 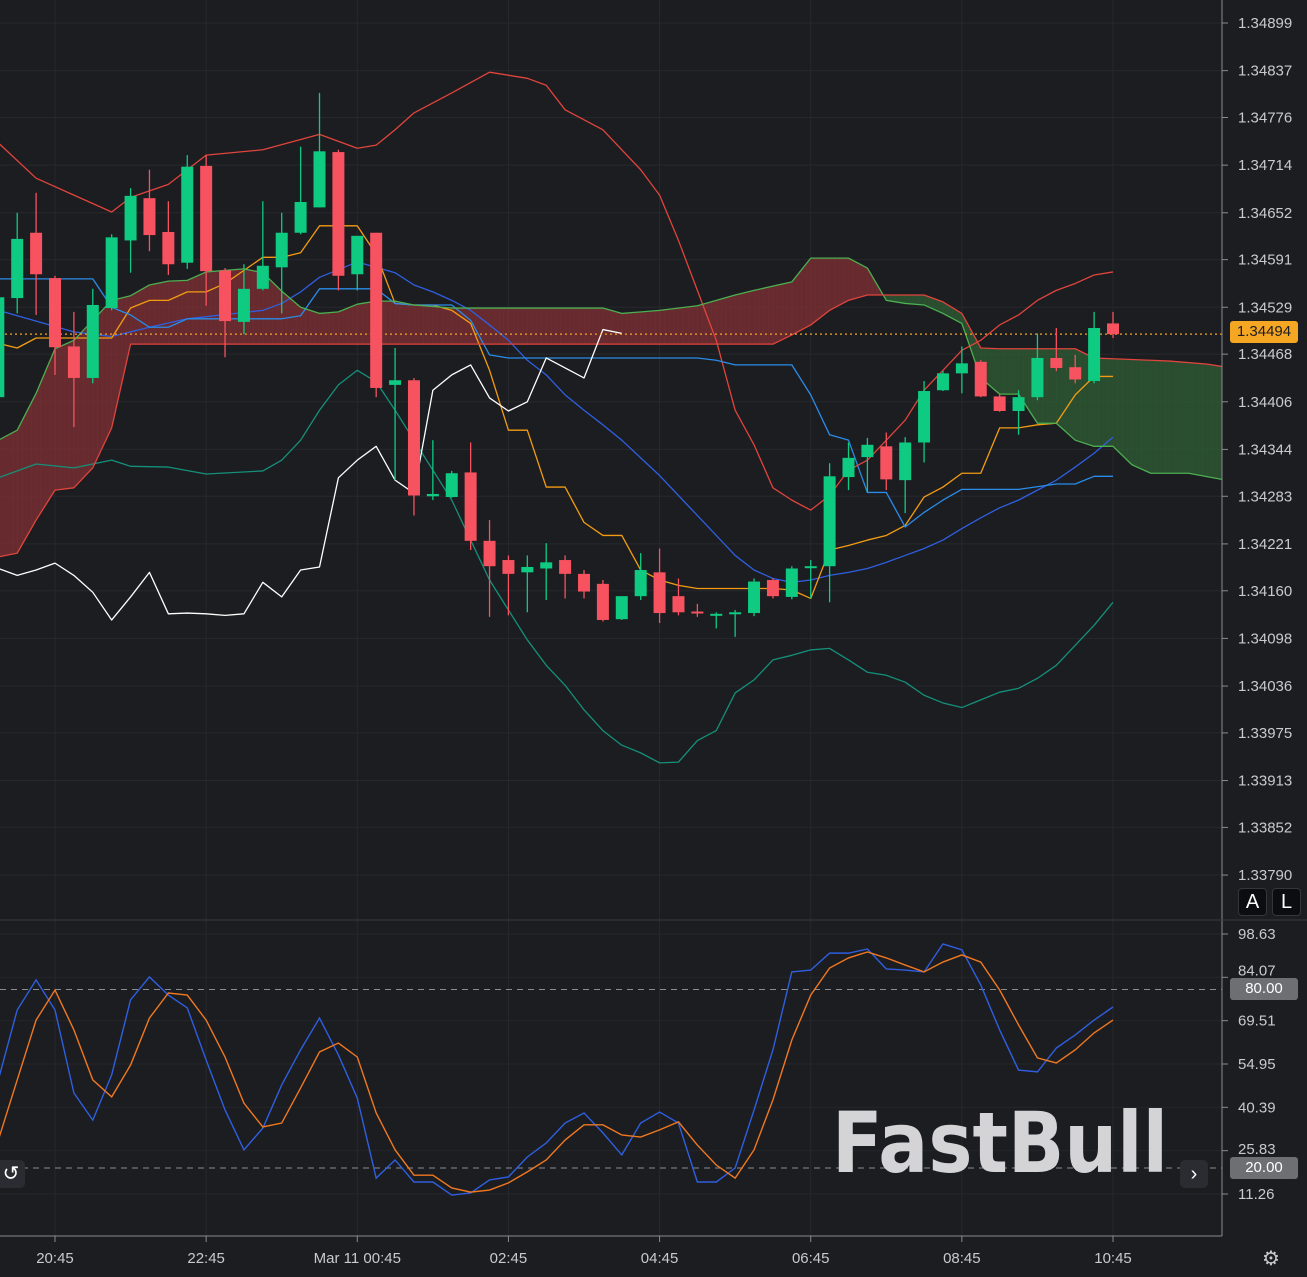 What do you see at coordinates (1265, 496) in the screenshot?
I see `price-tick-label: 1.34283` at bounding box center [1265, 496].